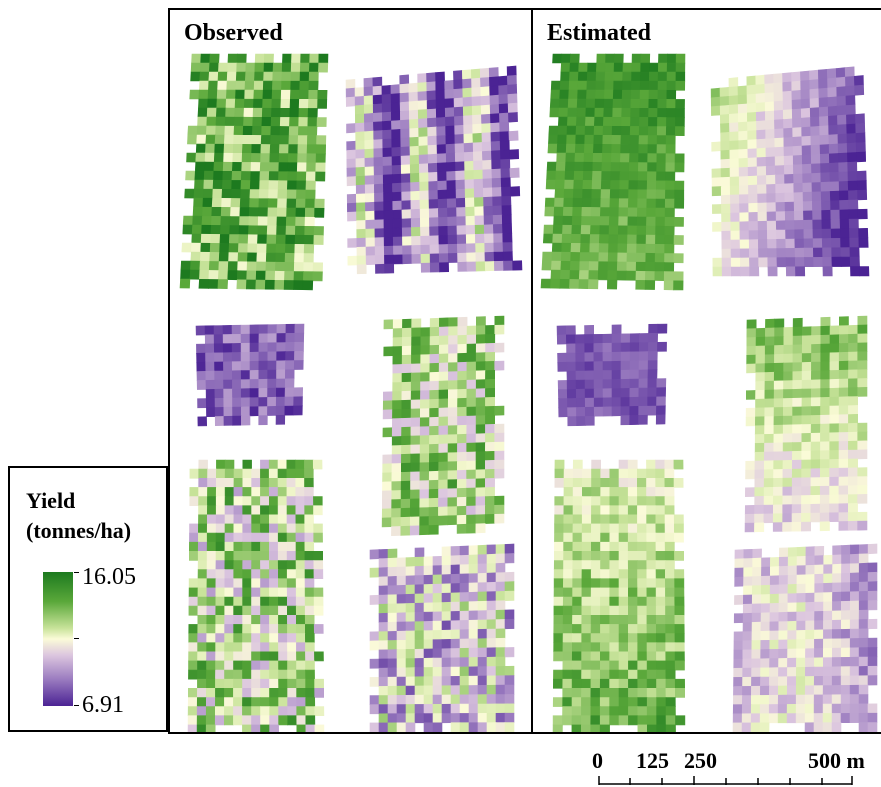 This screenshot has width=881, height=787. Describe the element at coordinates (790, 171) in the screenshot. I see `estimated-field-top-right` at that location.